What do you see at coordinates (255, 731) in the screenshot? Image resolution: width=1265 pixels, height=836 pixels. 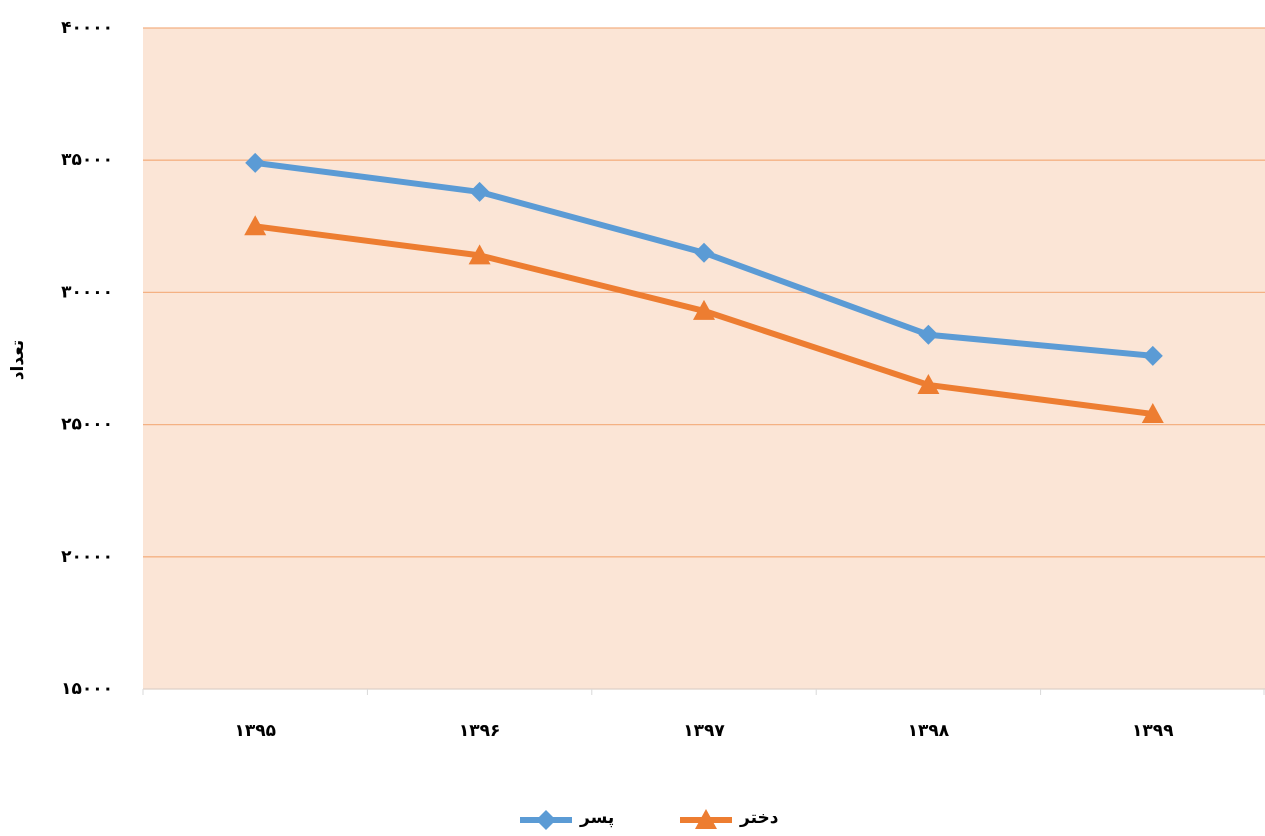 I see `x-tick-label: ۱۳۹۵` at bounding box center [255, 731].